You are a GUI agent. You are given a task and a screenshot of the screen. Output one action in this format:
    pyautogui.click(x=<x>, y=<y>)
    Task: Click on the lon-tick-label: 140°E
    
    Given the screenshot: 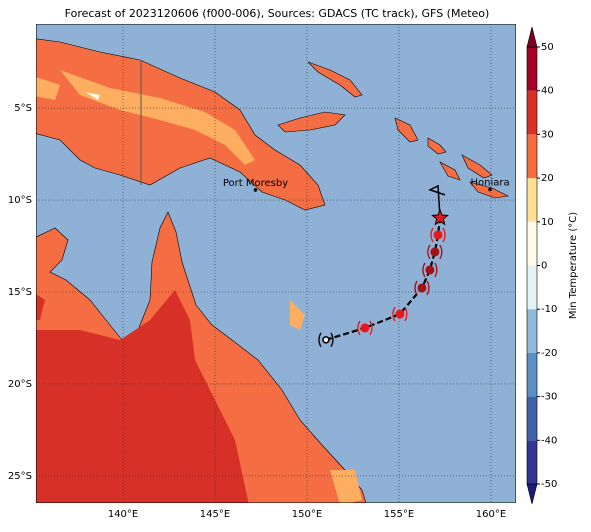 What is the action you would take?
    pyautogui.click(x=123, y=514)
    